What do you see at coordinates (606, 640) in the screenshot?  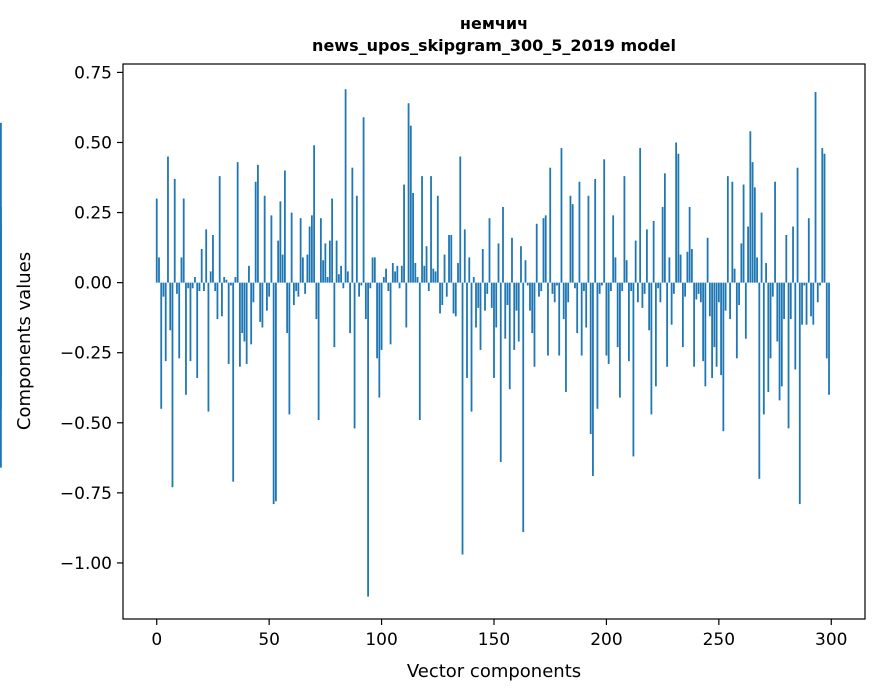 I see `x-tick-label: 200` at bounding box center [606, 640].